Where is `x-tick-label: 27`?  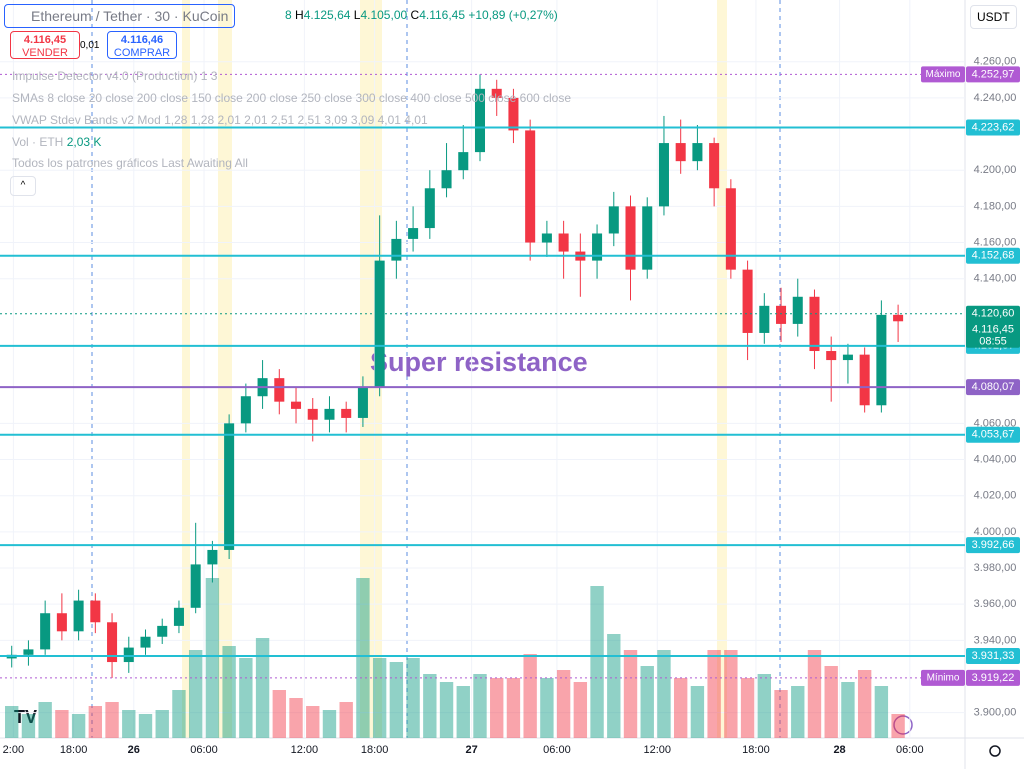 x-tick-label: 27 is located at coordinates (472, 750).